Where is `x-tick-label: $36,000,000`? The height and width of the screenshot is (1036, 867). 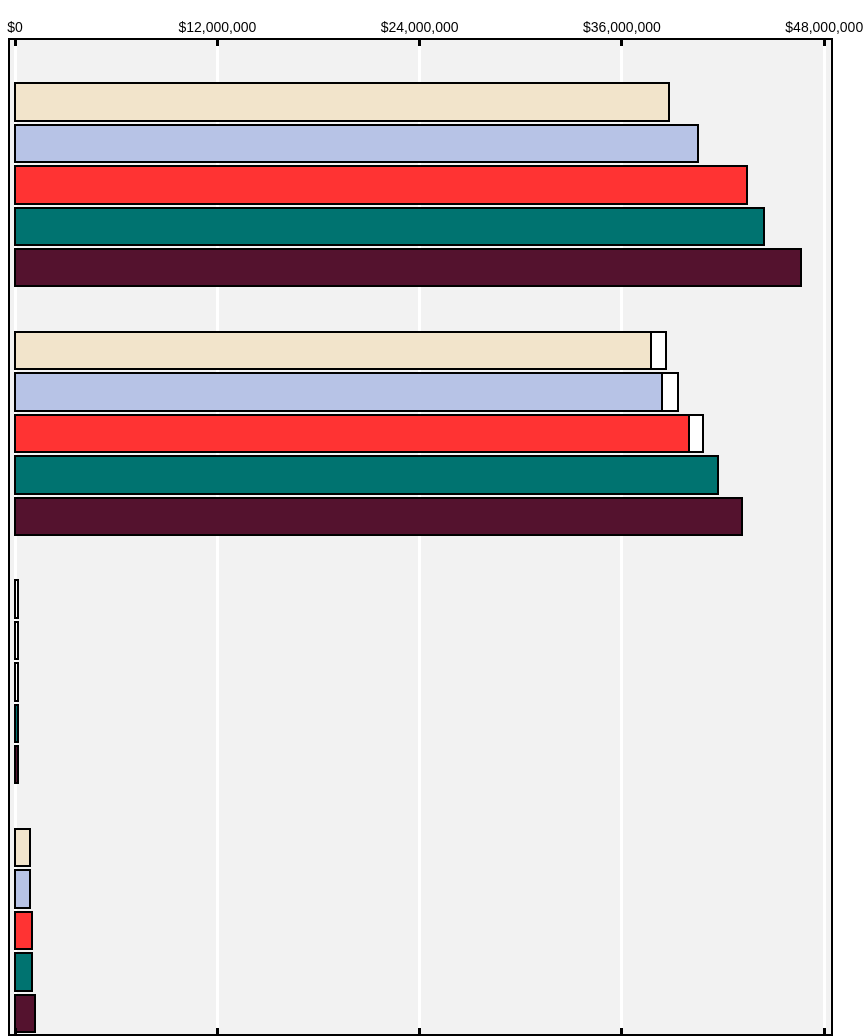 x-tick-label: $36,000,000 is located at coordinates (622, 27).